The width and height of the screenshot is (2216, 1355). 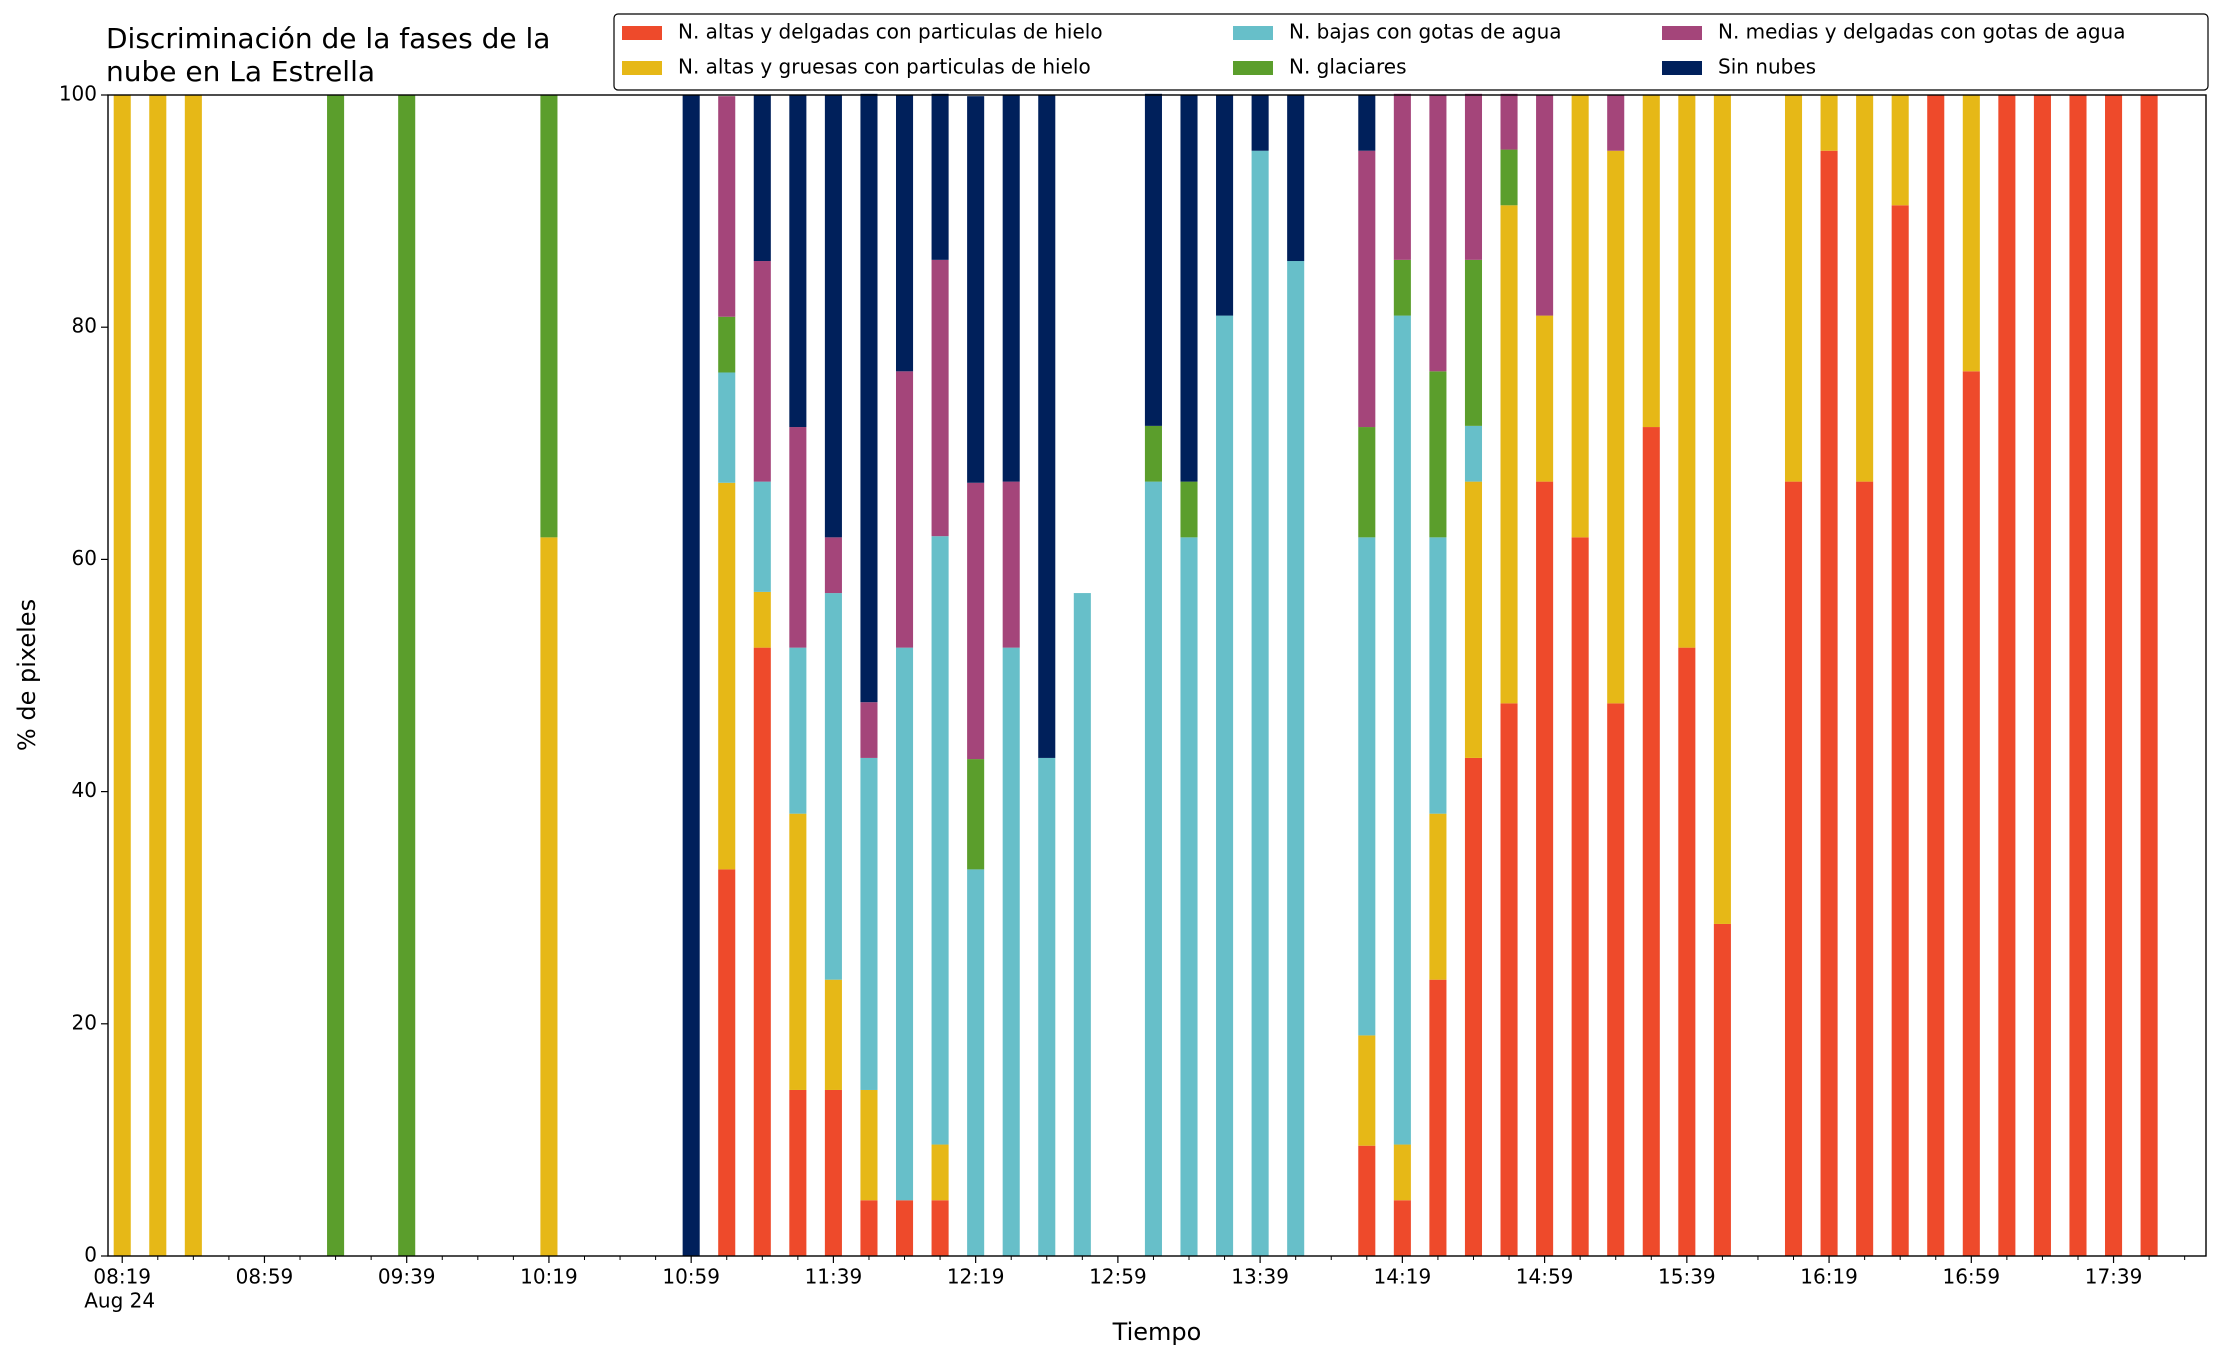 I want to click on x-tick-label: 16:59, so click(x=1971, y=1277).